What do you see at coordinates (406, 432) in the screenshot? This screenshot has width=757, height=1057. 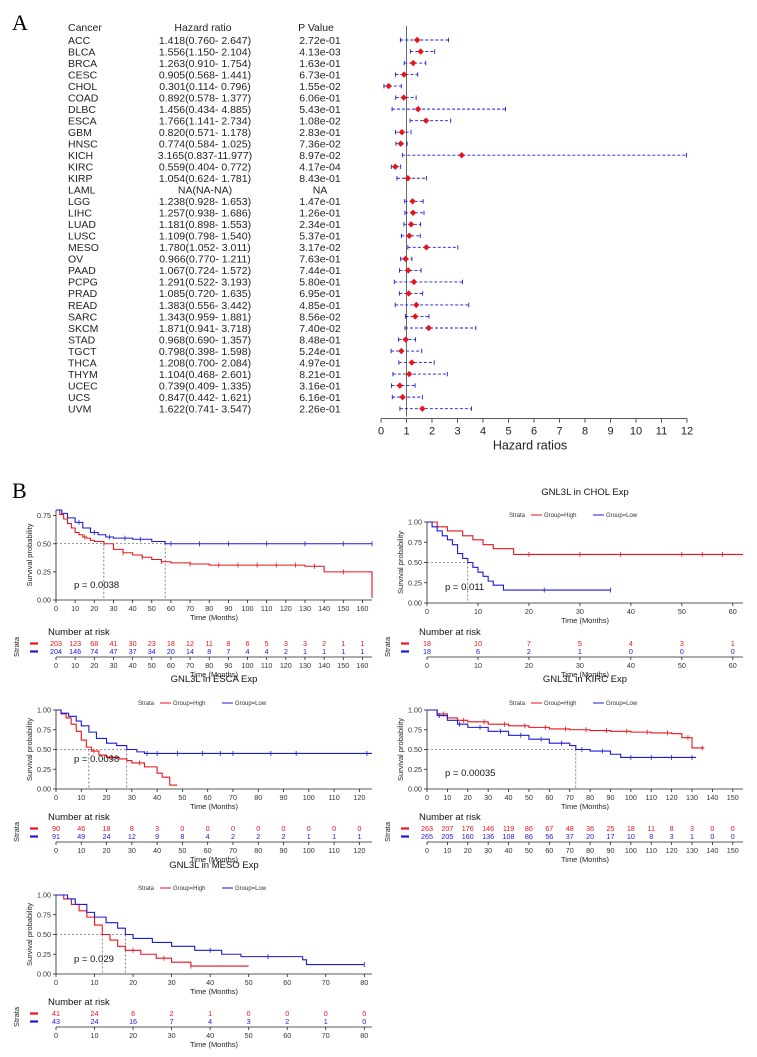 I see `forest-x-tick-label: 1` at bounding box center [406, 432].